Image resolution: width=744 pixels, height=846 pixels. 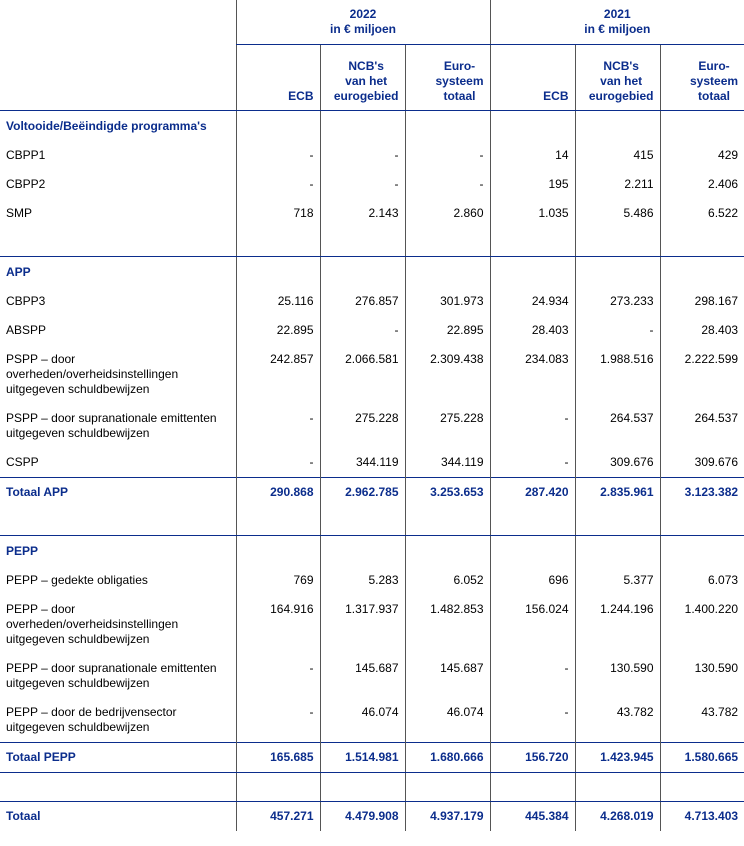 I want to click on cell: 3.253.653, so click(x=447, y=492).